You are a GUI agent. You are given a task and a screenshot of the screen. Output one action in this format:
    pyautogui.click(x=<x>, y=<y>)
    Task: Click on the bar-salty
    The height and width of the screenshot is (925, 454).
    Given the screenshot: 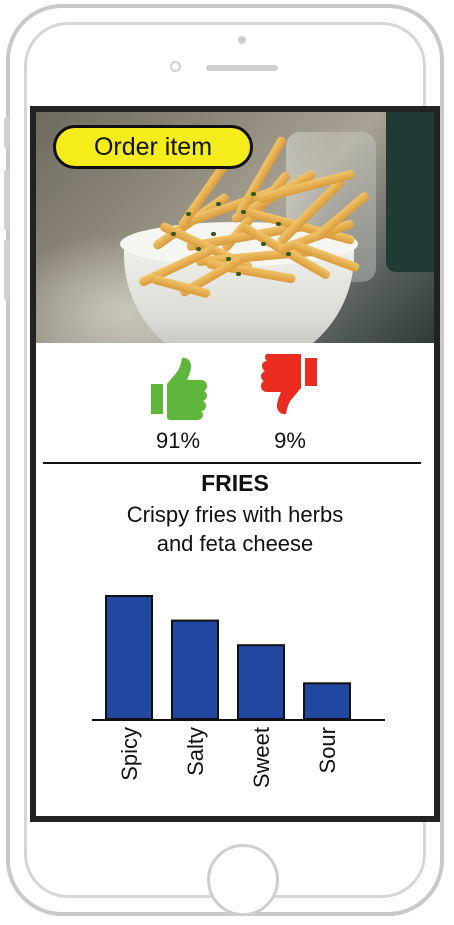 What is the action you would take?
    pyautogui.click(x=195, y=669)
    